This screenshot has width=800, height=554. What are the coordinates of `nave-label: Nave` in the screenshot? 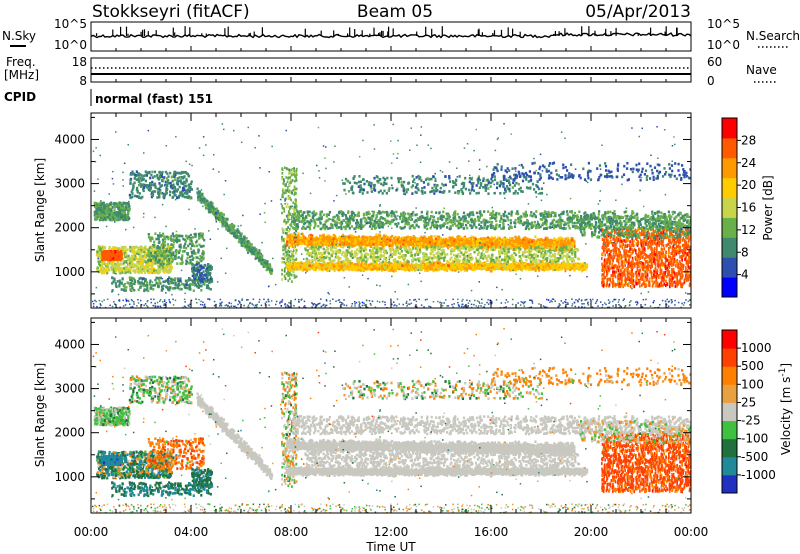 It's located at (761, 70).